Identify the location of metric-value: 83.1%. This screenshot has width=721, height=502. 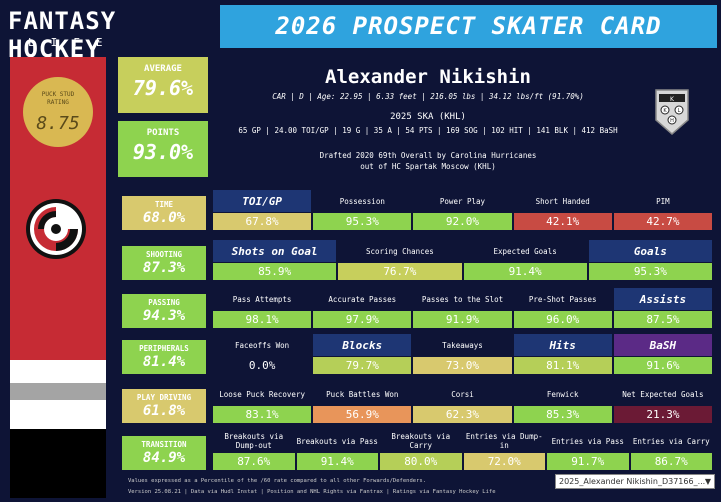
(262, 414).